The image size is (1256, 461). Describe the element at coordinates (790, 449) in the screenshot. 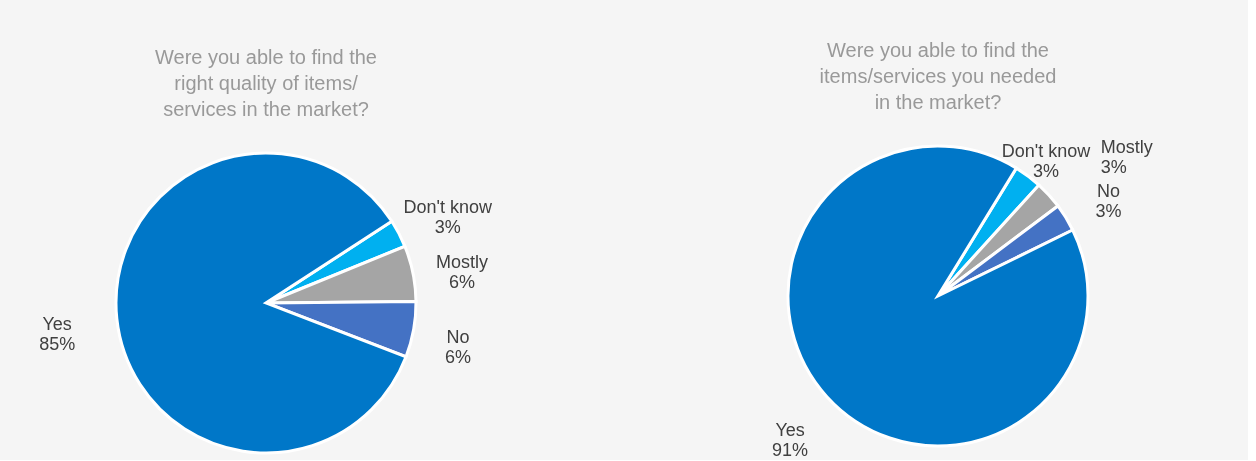

I see `data-label: 91%` at that location.